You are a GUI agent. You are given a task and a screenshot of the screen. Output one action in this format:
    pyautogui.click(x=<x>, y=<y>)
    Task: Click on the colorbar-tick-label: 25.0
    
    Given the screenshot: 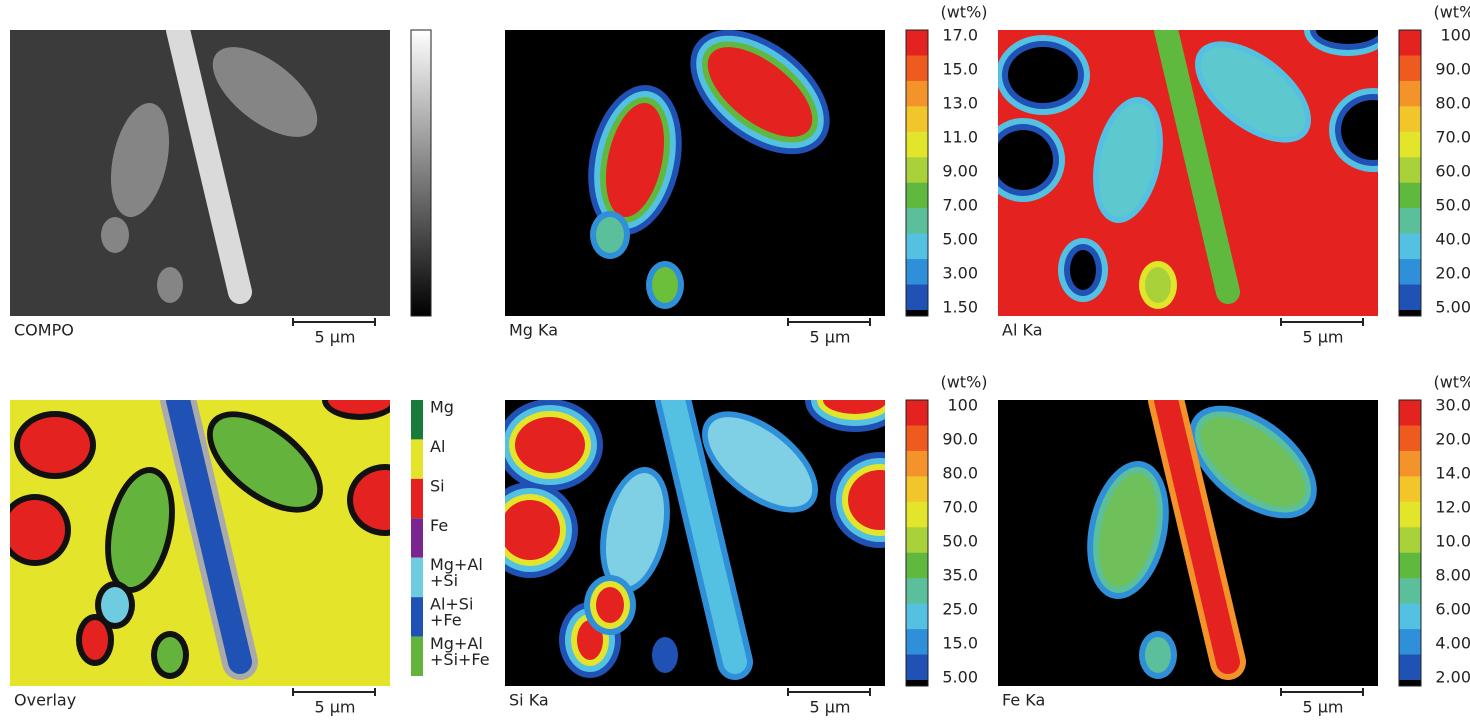 What is the action you would take?
    pyautogui.click(x=960, y=609)
    